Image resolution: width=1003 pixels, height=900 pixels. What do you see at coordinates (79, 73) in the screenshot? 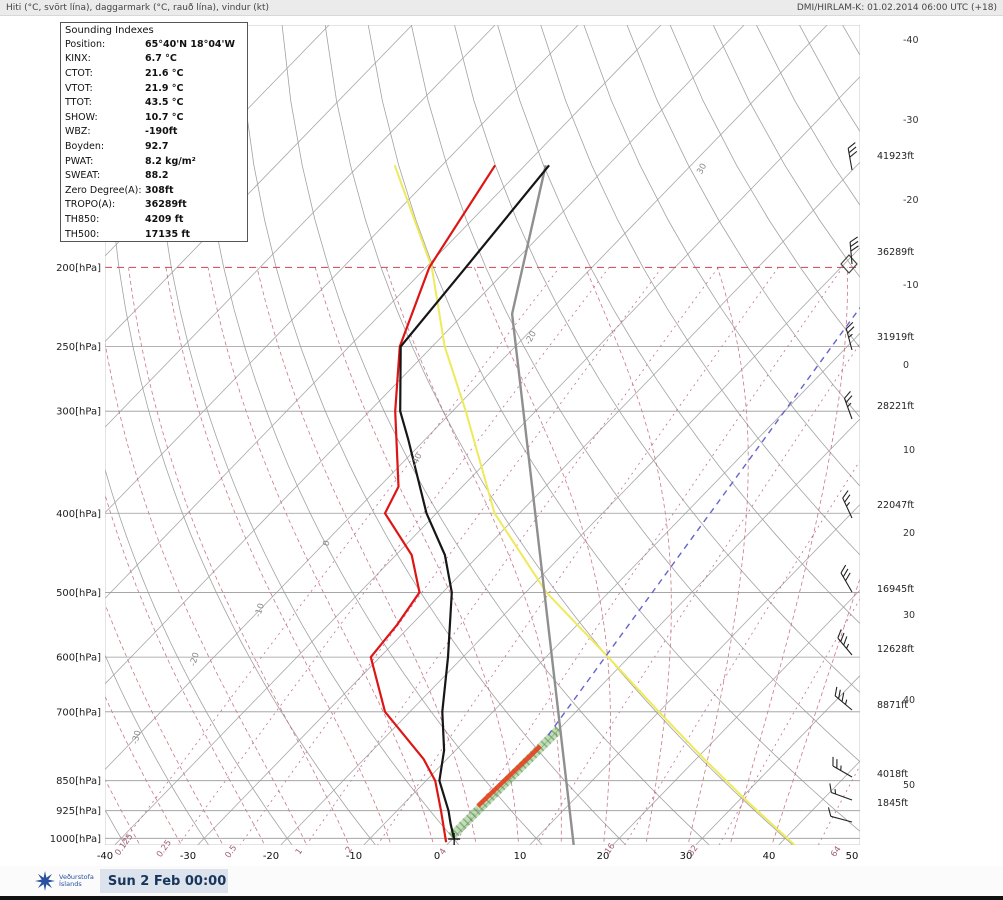
I see `index-label: CTOT:` at bounding box center [79, 73].